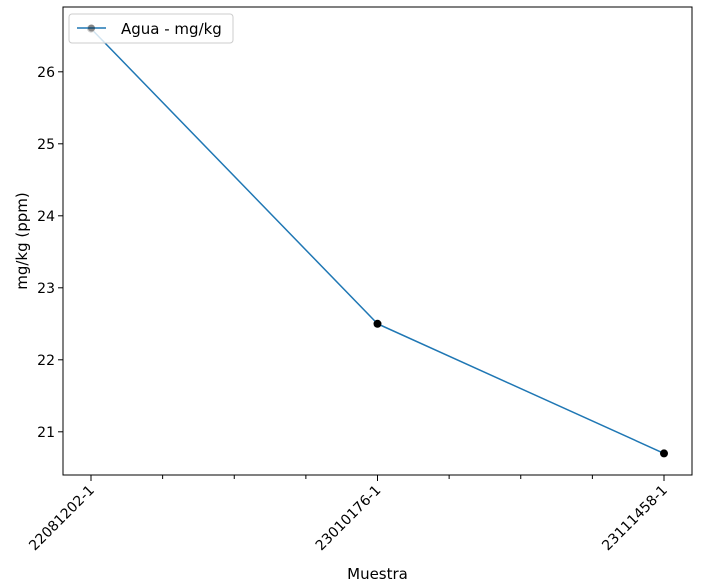  I want to click on y-axis-label: mg/kg (ppm), so click(22, 241).